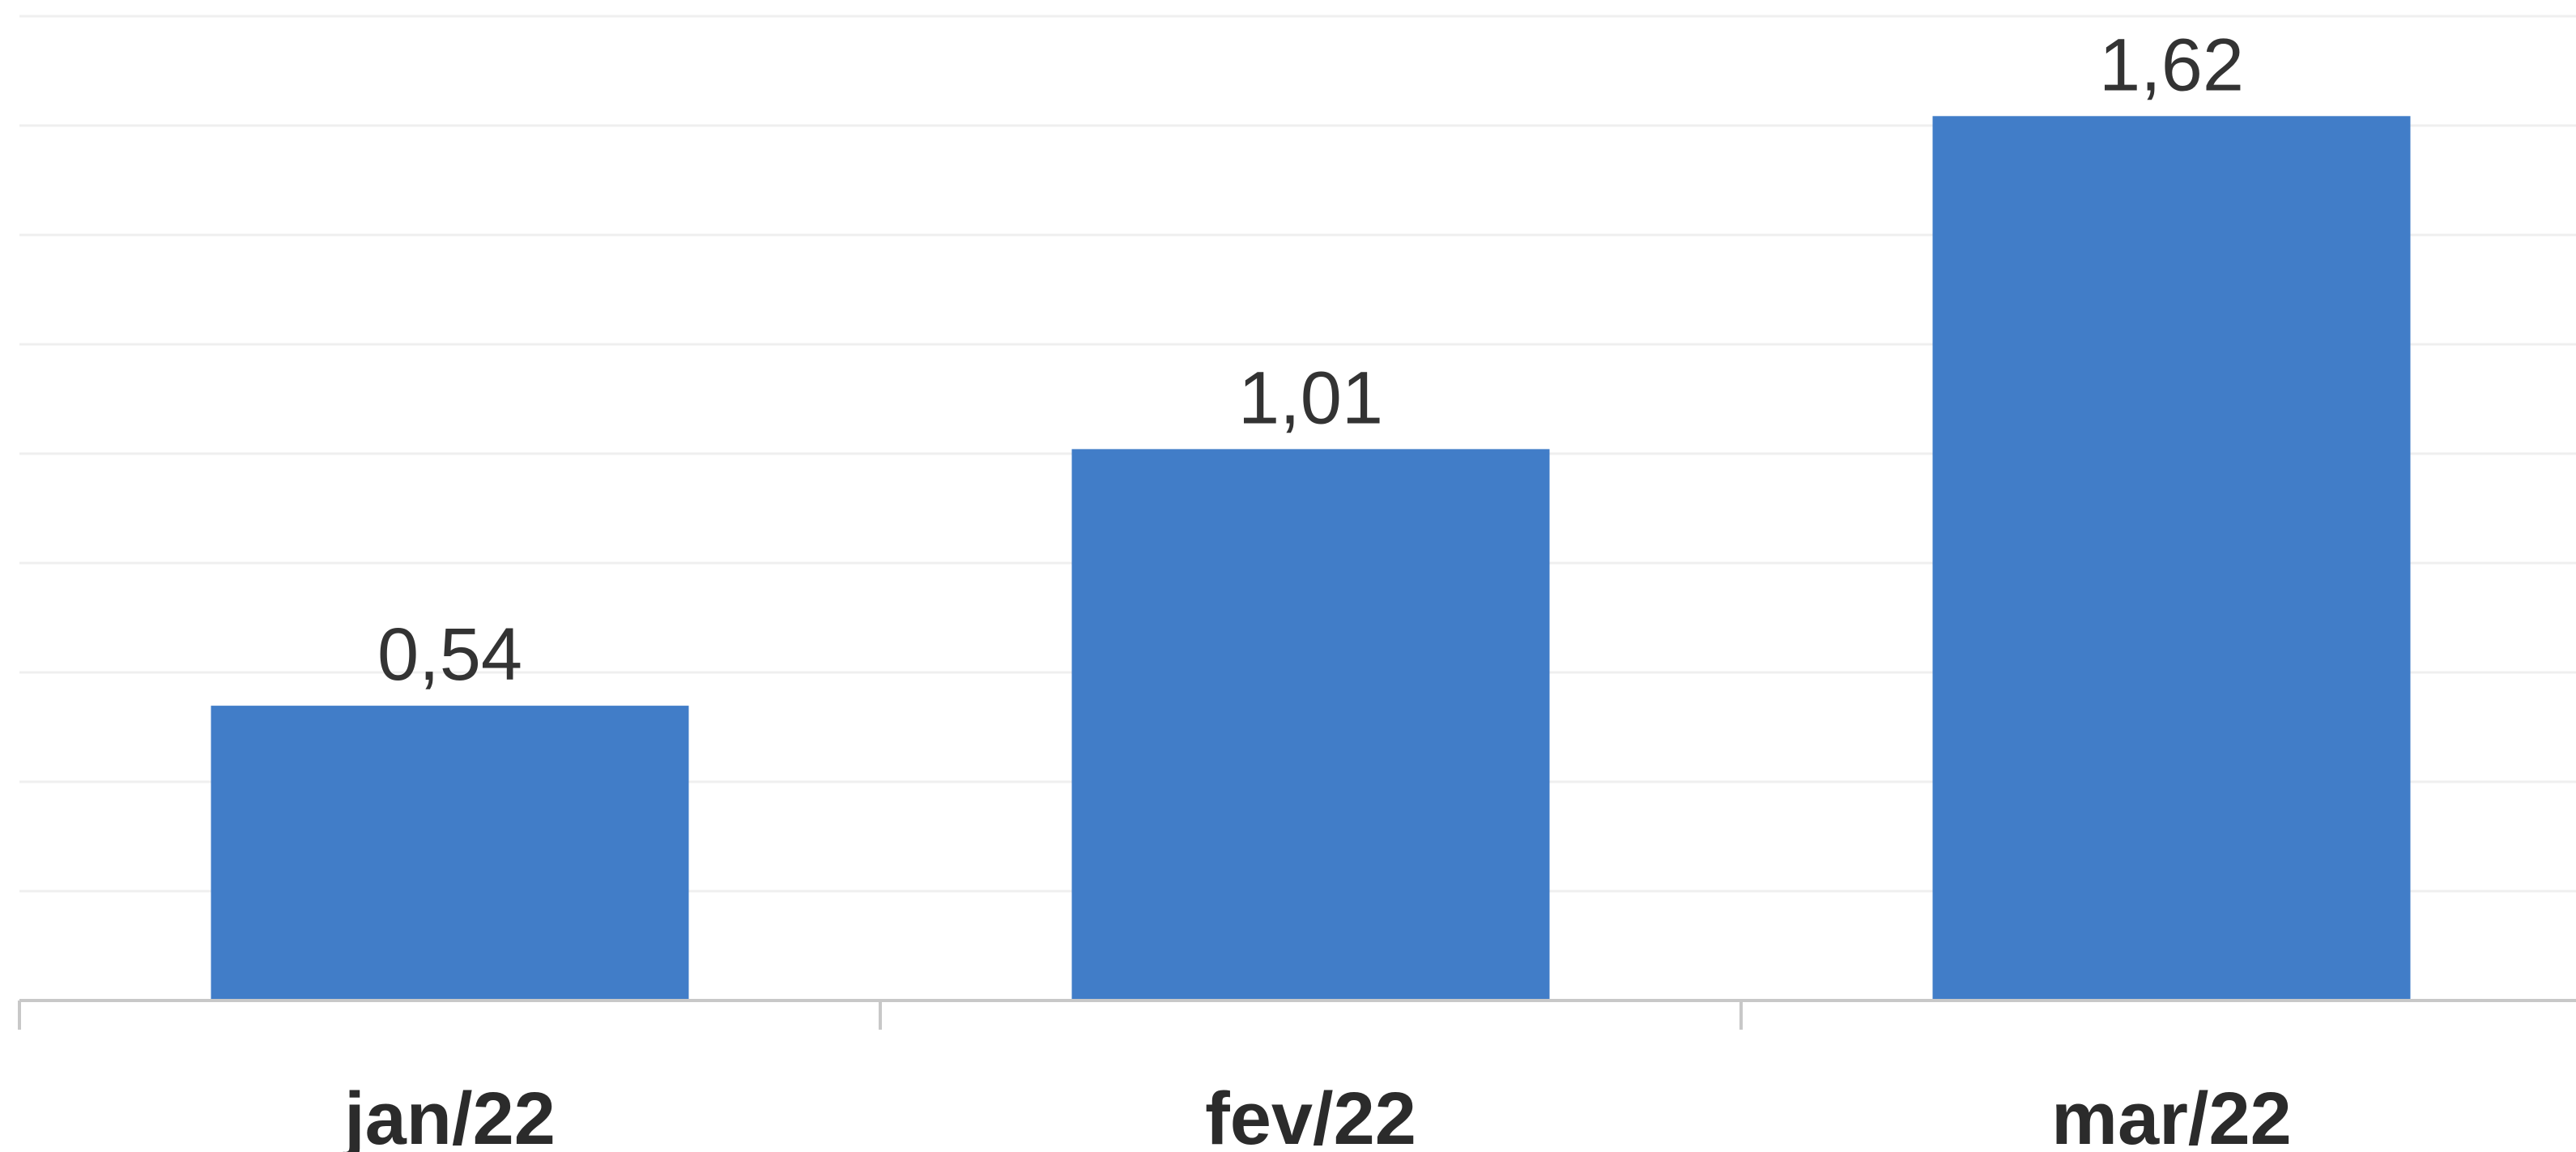  What do you see at coordinates (1297, 1075) in the screenshot?
I see `x-axis: jan/22 fev/22 mar/22` at bounding box center [1297, 1075].